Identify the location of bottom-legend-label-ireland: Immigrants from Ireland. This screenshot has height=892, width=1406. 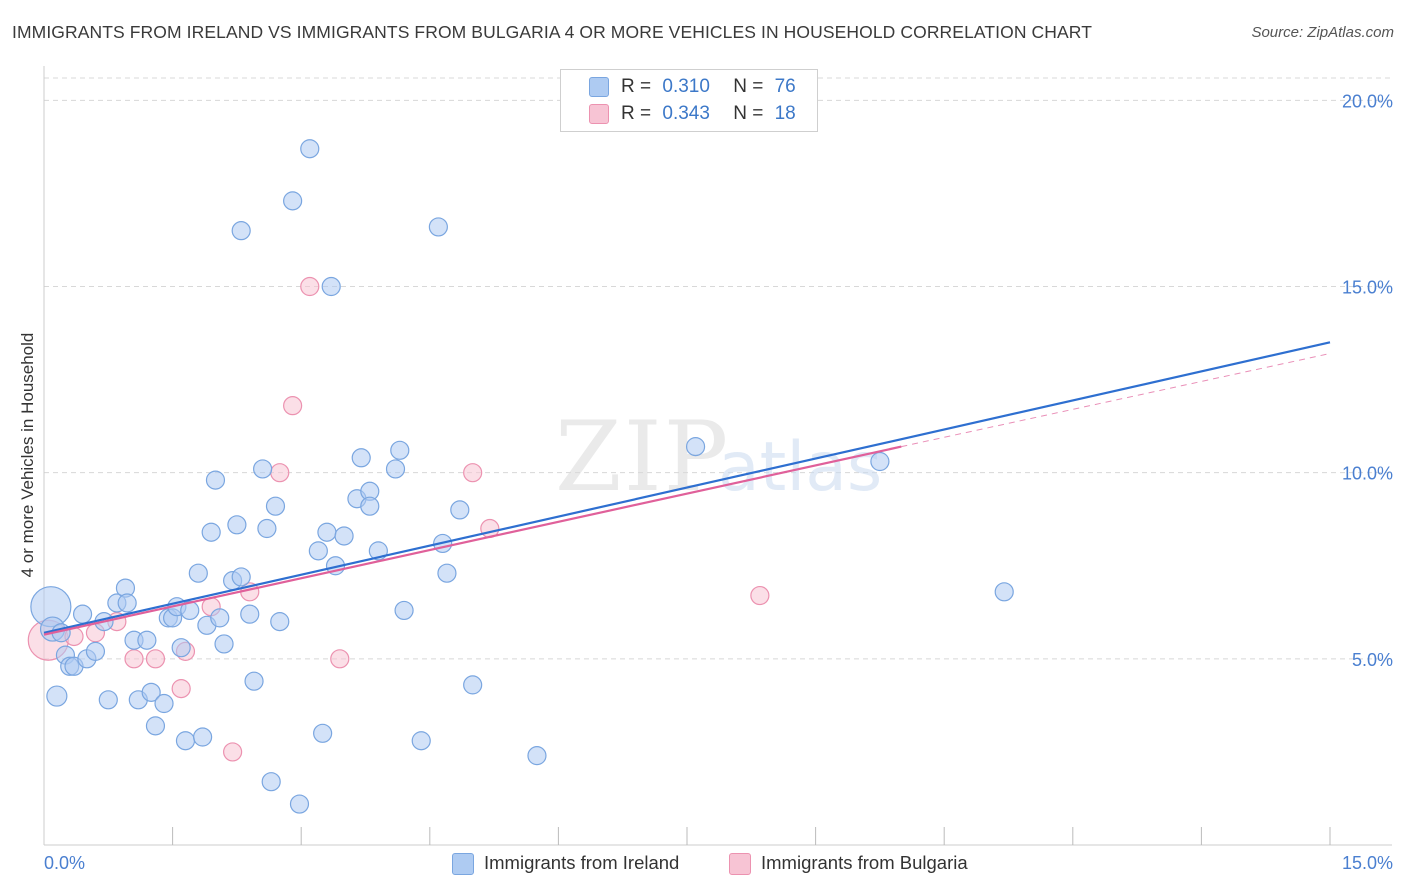
(582, 862).